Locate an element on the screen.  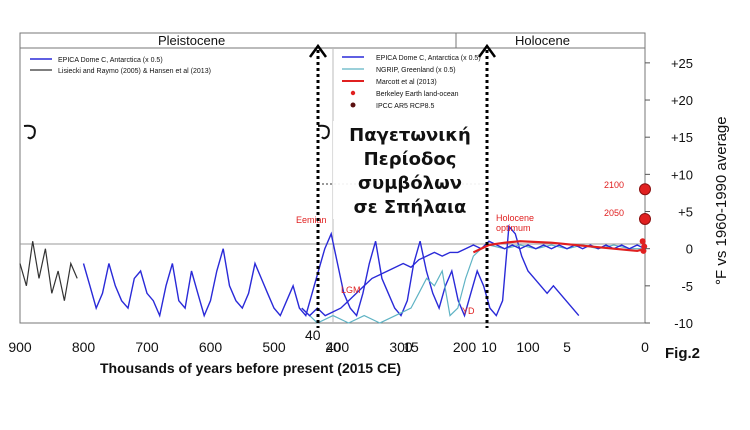
annotation-yd: YD is located at coordinates (468, 311).